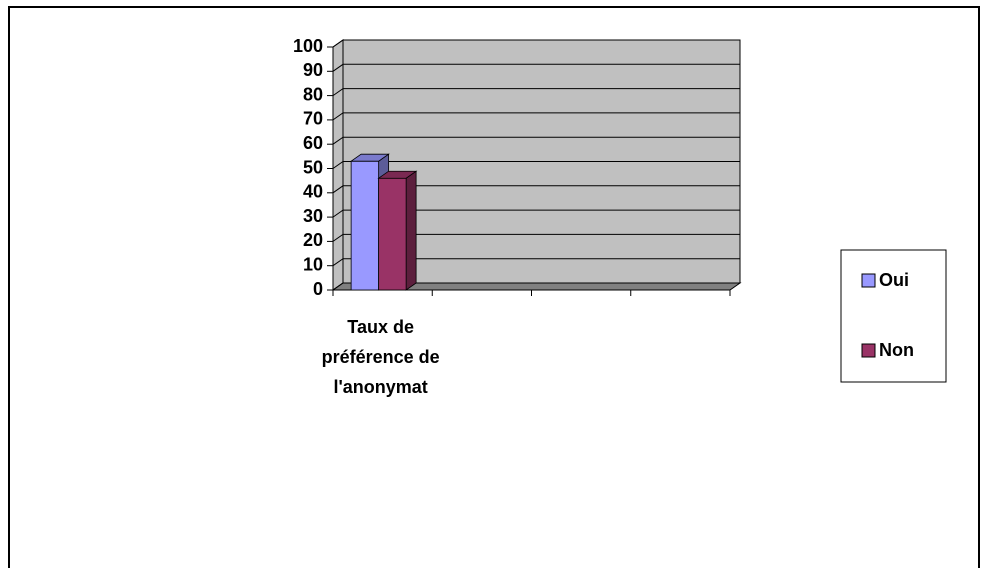 The image size is (984, 568). What do you see at coordinates (313, 216) in the screenshot?
I see `y-tick-label: 30` at bounding box center [313, 216].